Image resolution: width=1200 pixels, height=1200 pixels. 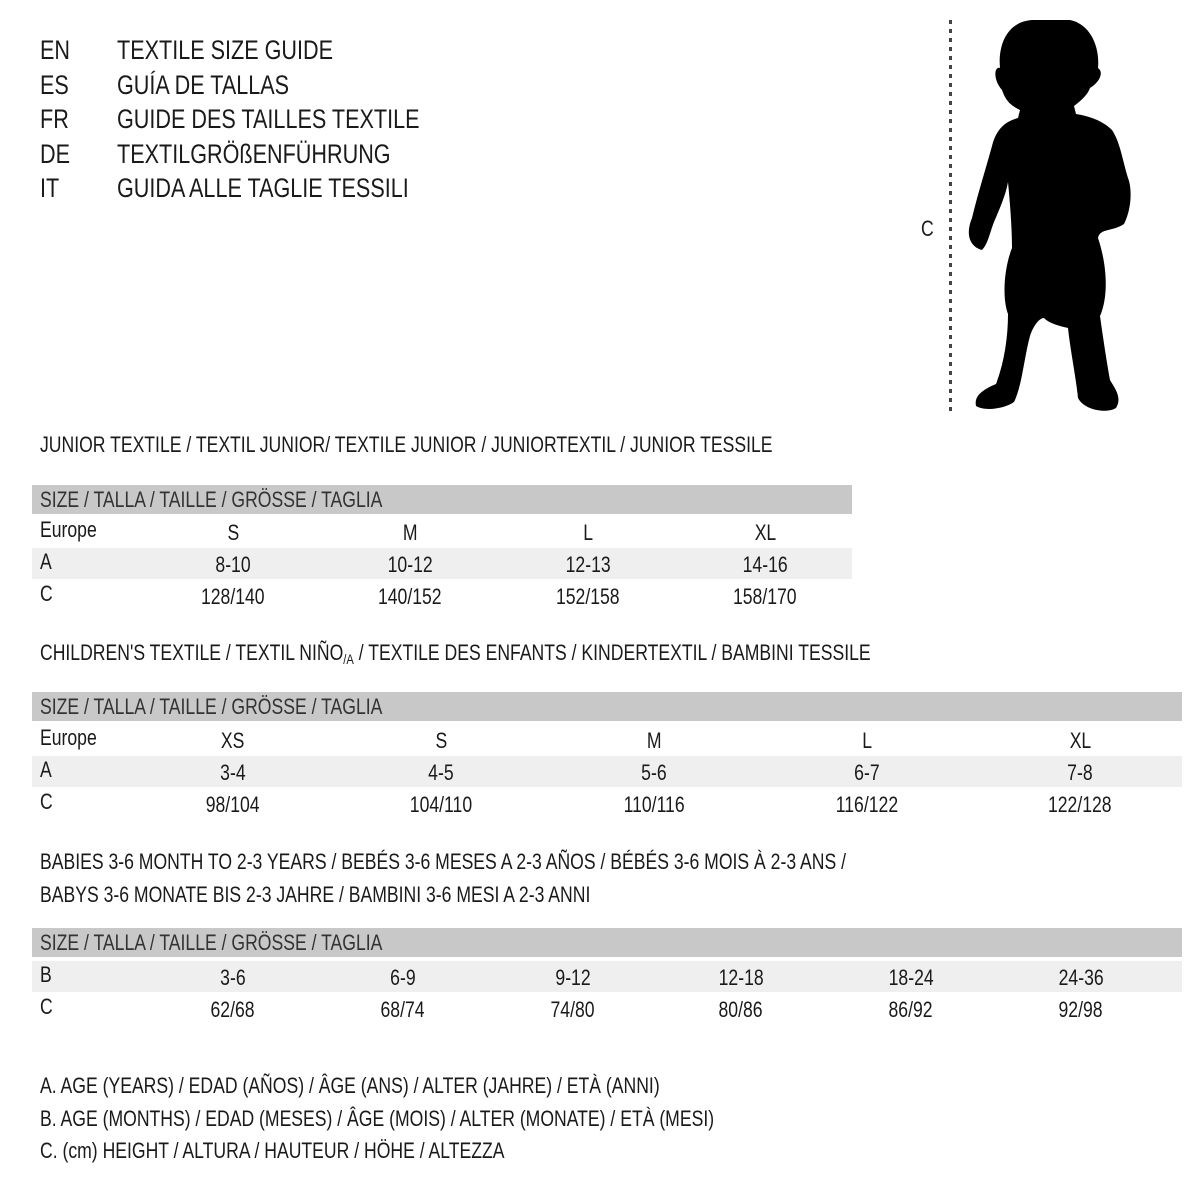 What do you see at coordinates (268, 119) in the screenshot?
I see `guide-title: GUIDE DES TAILLES TEXTILE` at bounding box center [268, 119].